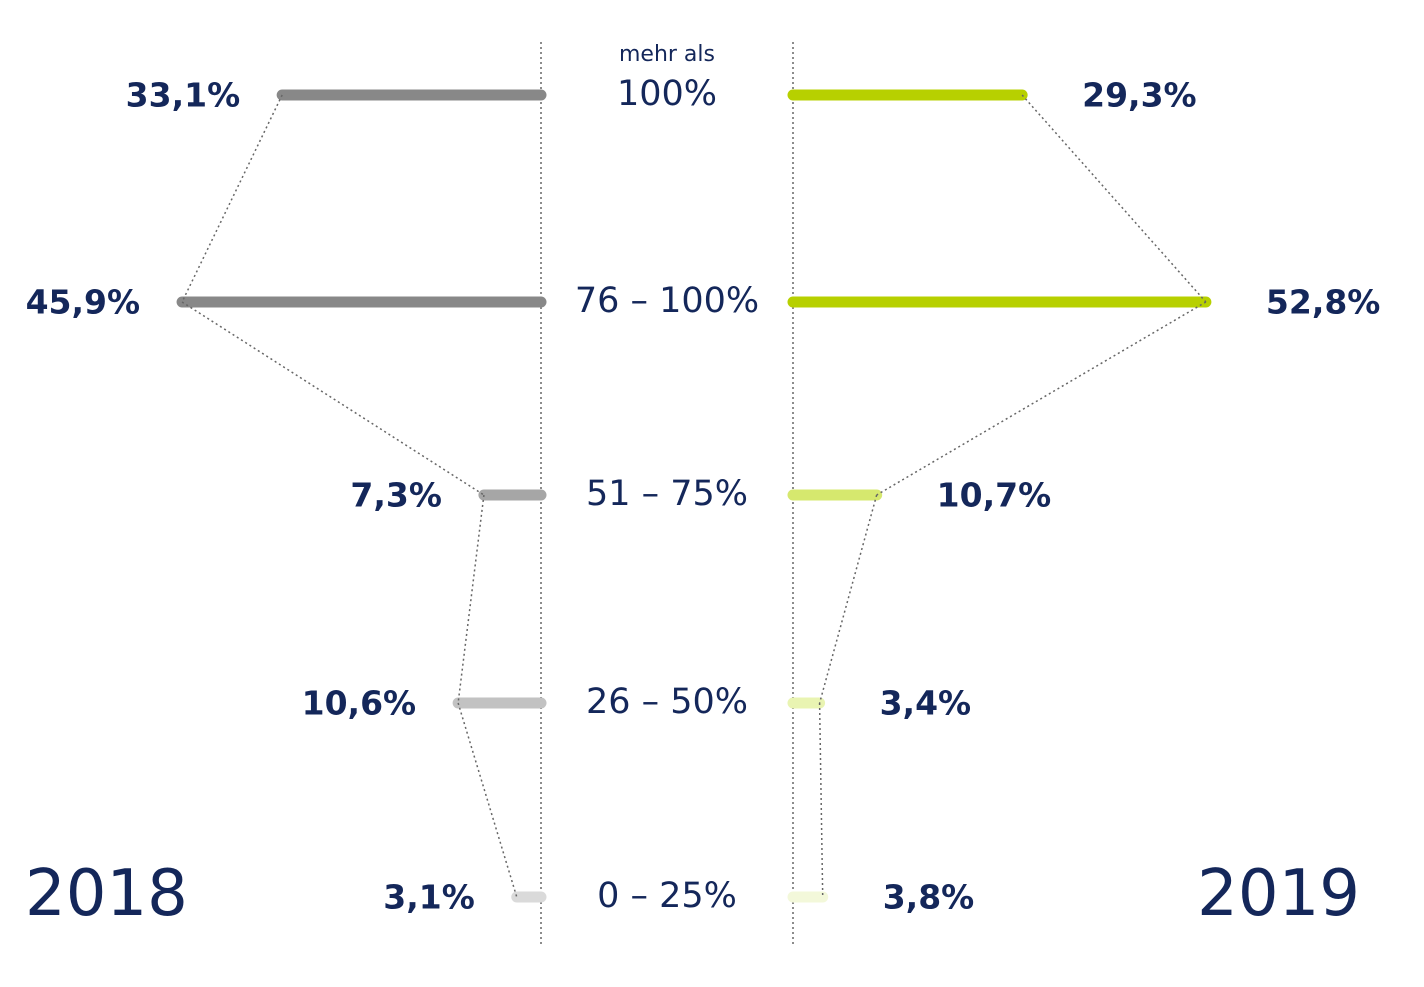  Describe the element at coordinates (928, 897) in the screenshot. I see `value-label: 3,8%` at that location.